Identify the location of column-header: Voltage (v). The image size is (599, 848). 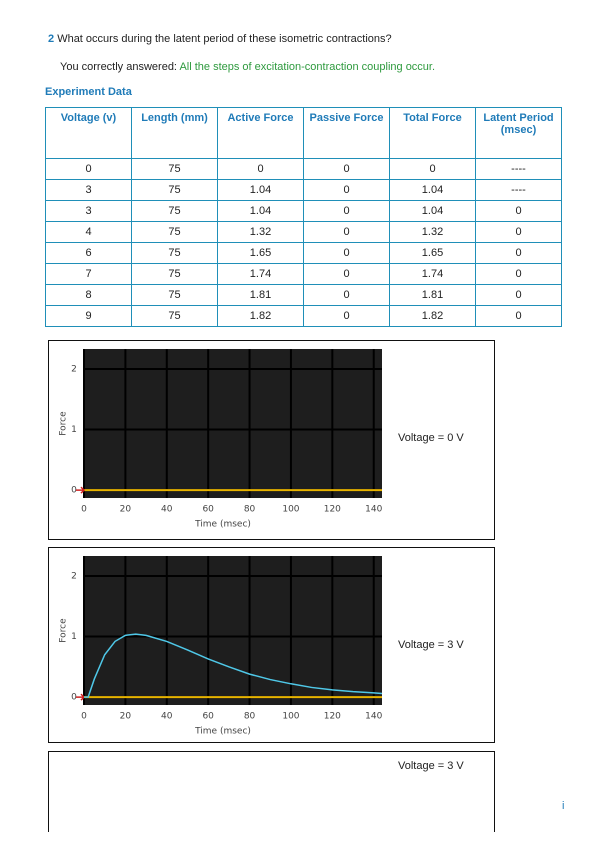
(88, 133).